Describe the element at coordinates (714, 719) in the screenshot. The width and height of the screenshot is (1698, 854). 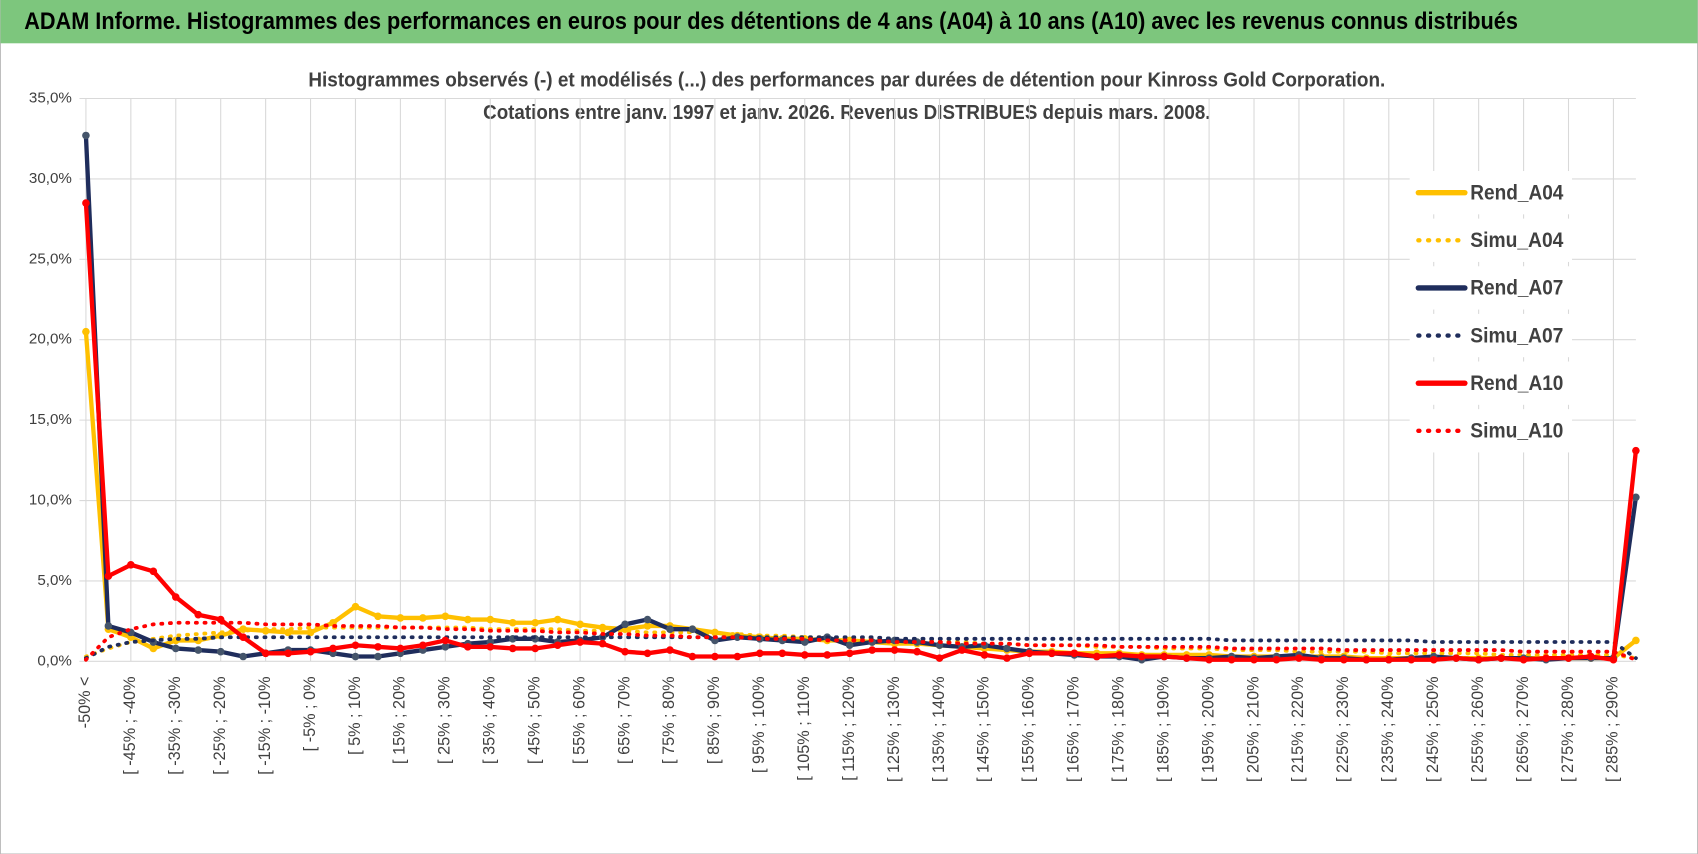
I see `x-tick-label: [ 85% ; 90%` at that location.